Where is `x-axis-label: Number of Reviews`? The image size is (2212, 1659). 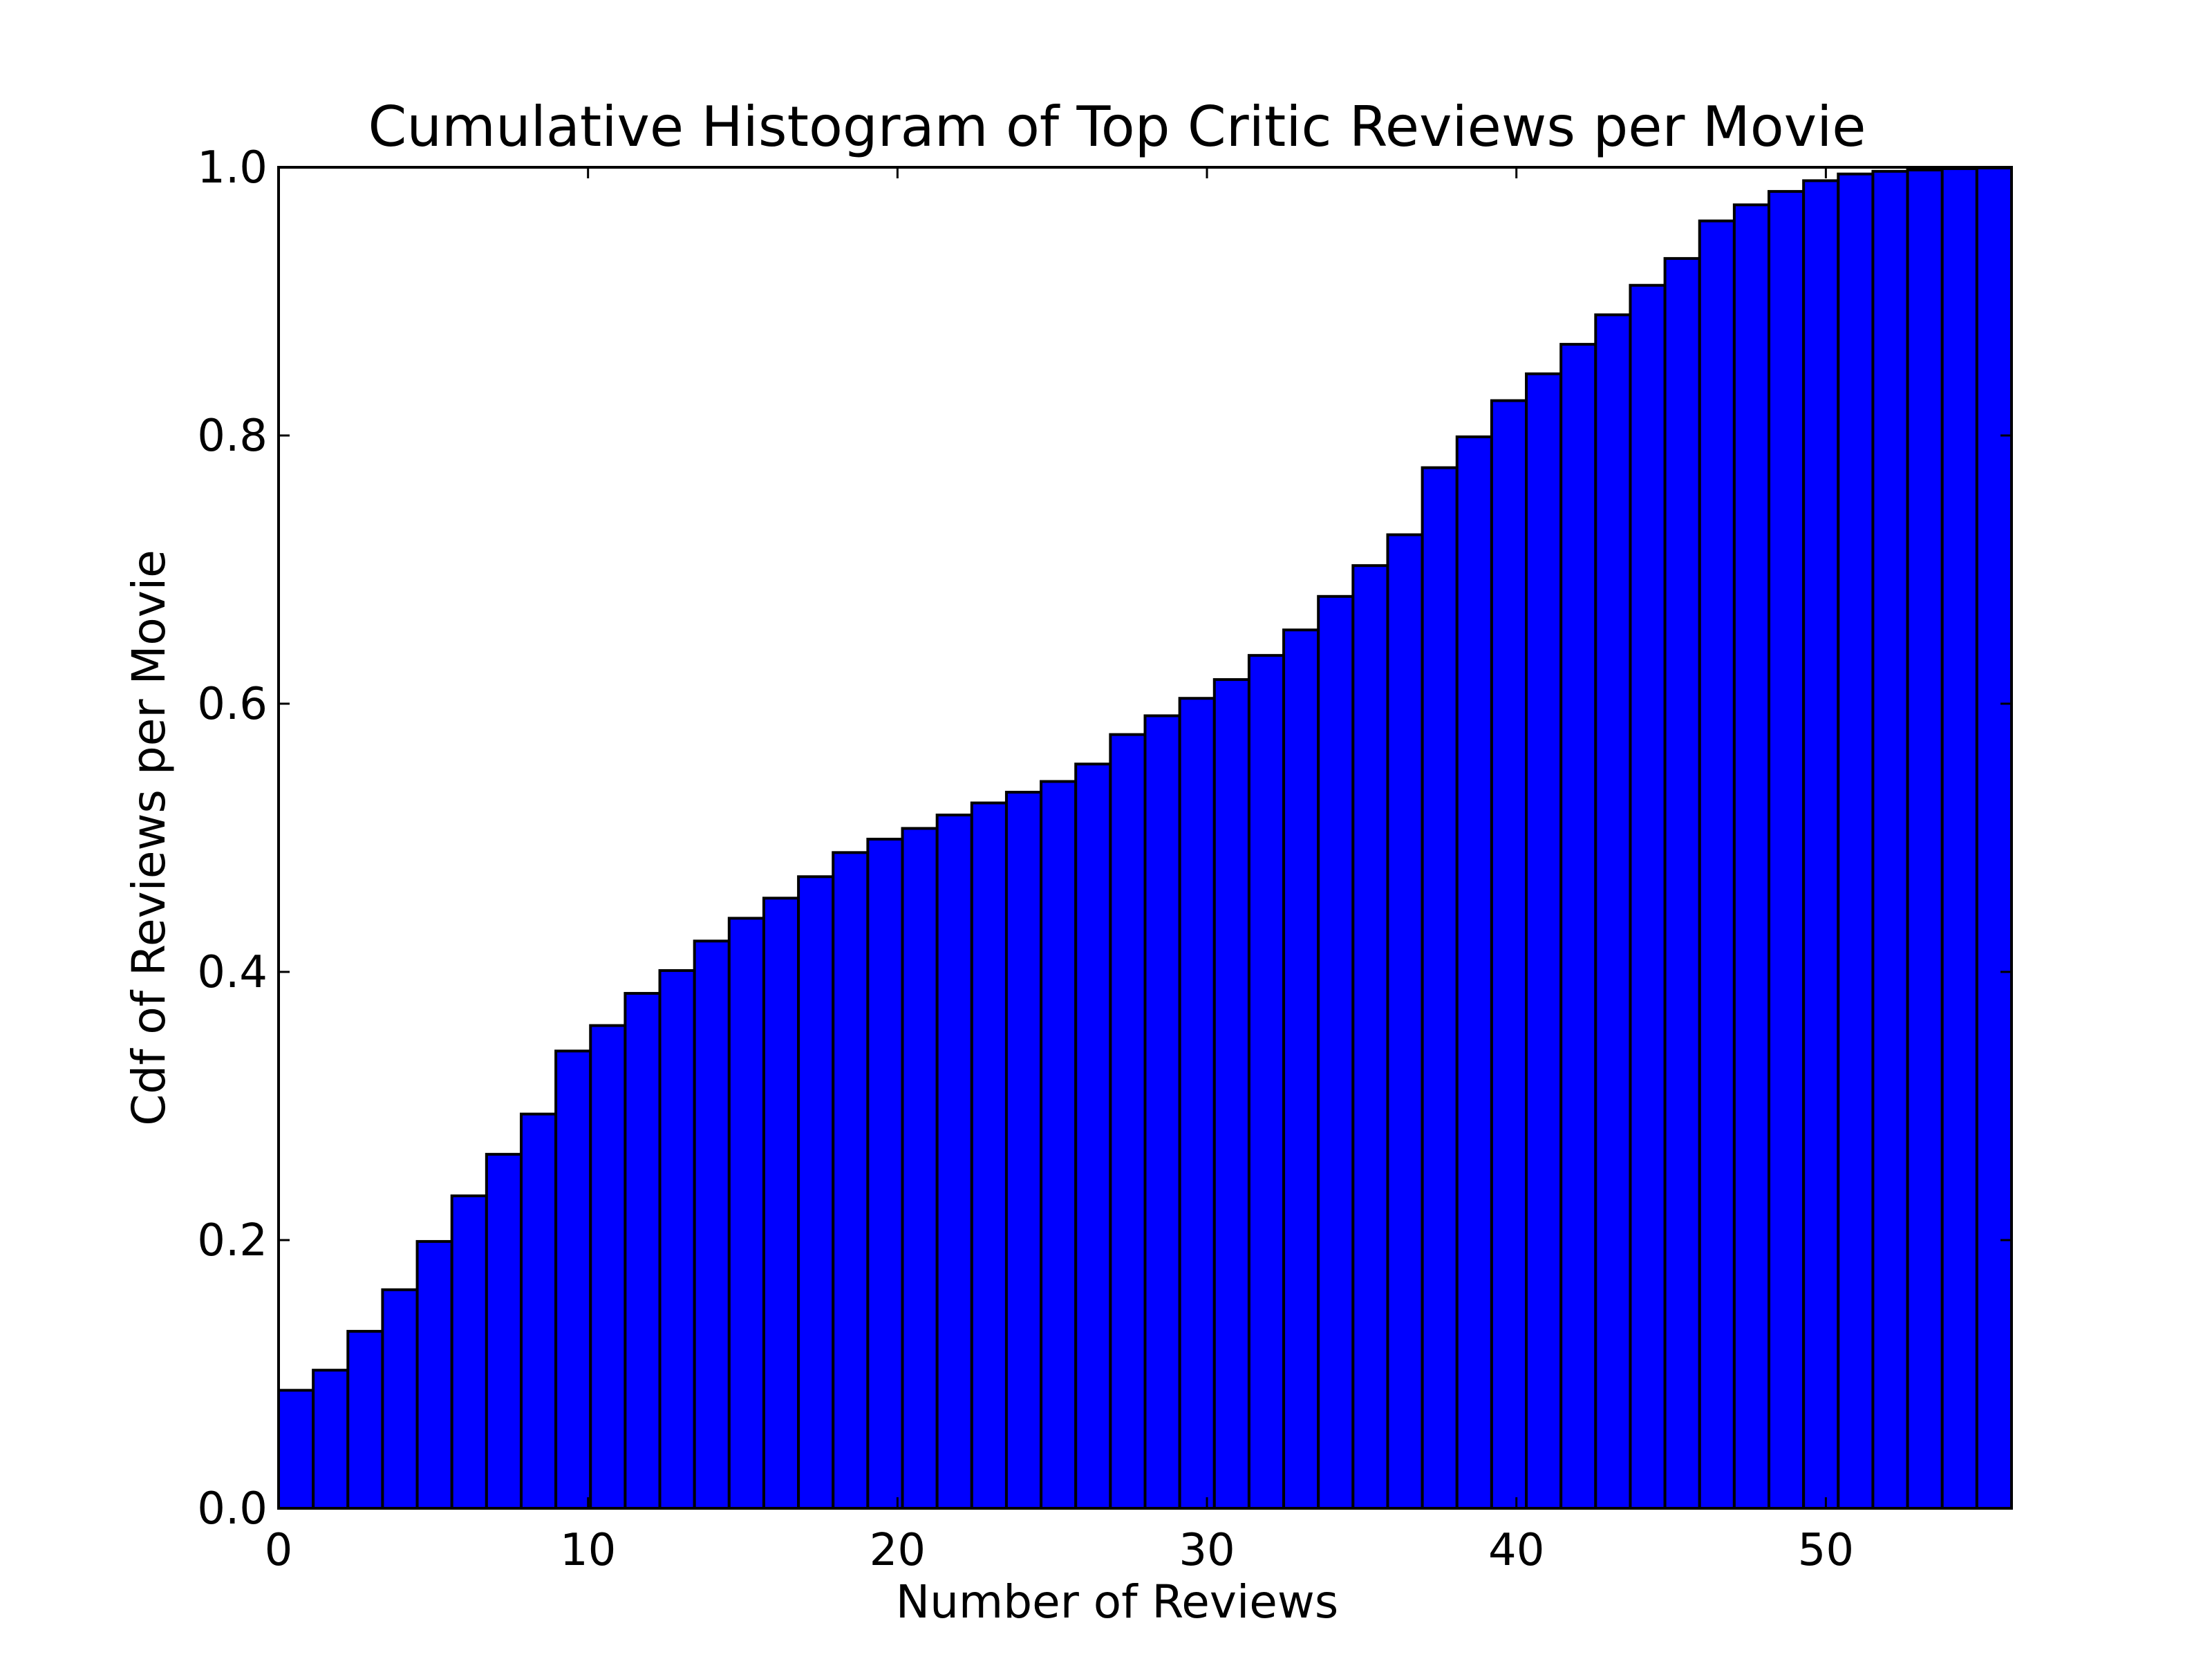 x-axis-label: Number of Reviews is located at coordinates (1117, 1602).